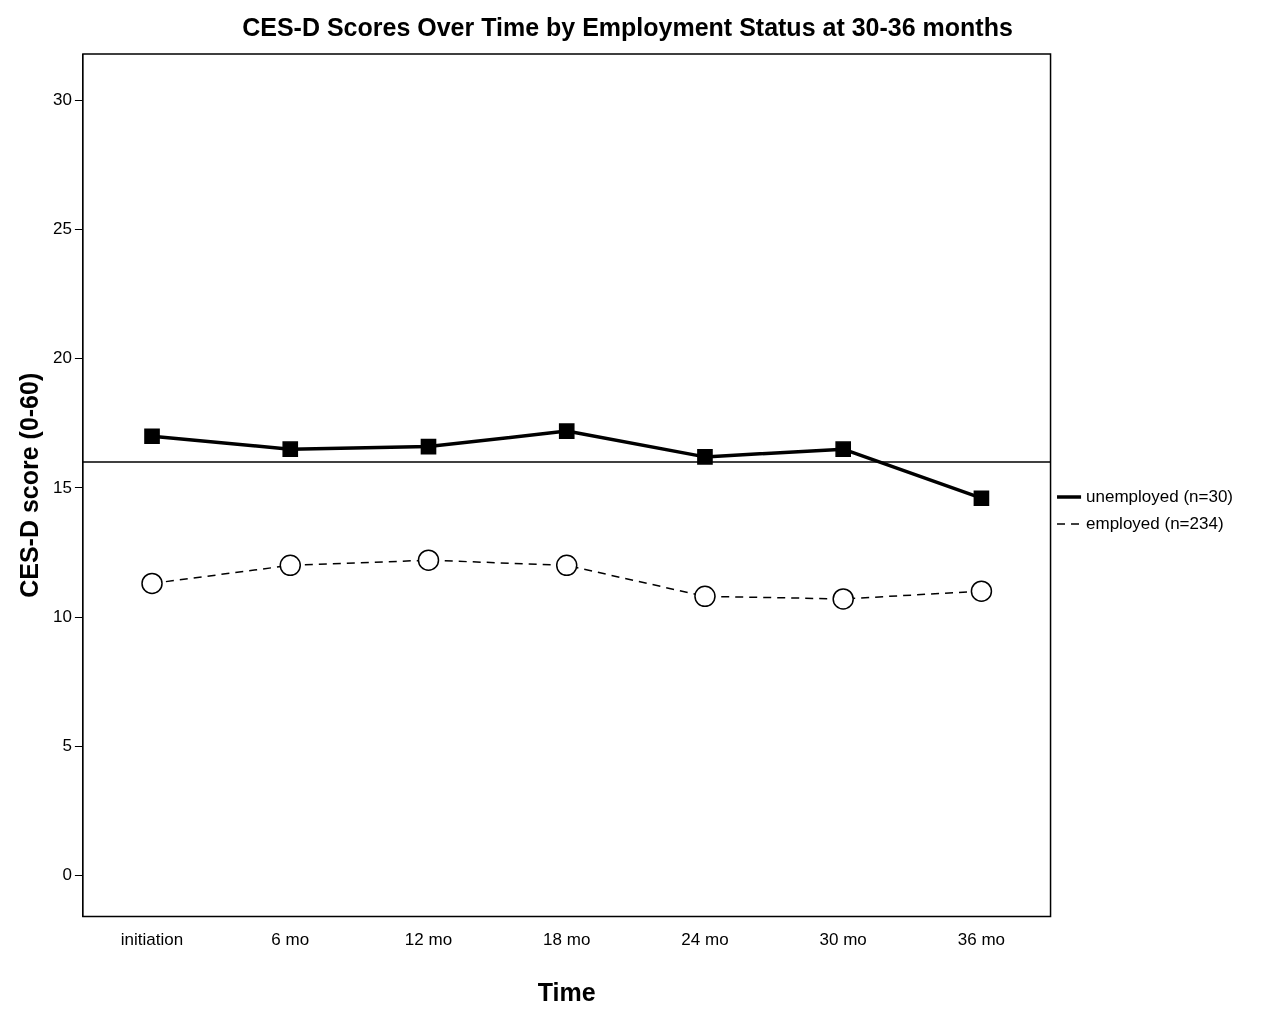  Describe the element at coordinates (62, 229) in the screenshot. I see `y-tick-label: 25` at that location.